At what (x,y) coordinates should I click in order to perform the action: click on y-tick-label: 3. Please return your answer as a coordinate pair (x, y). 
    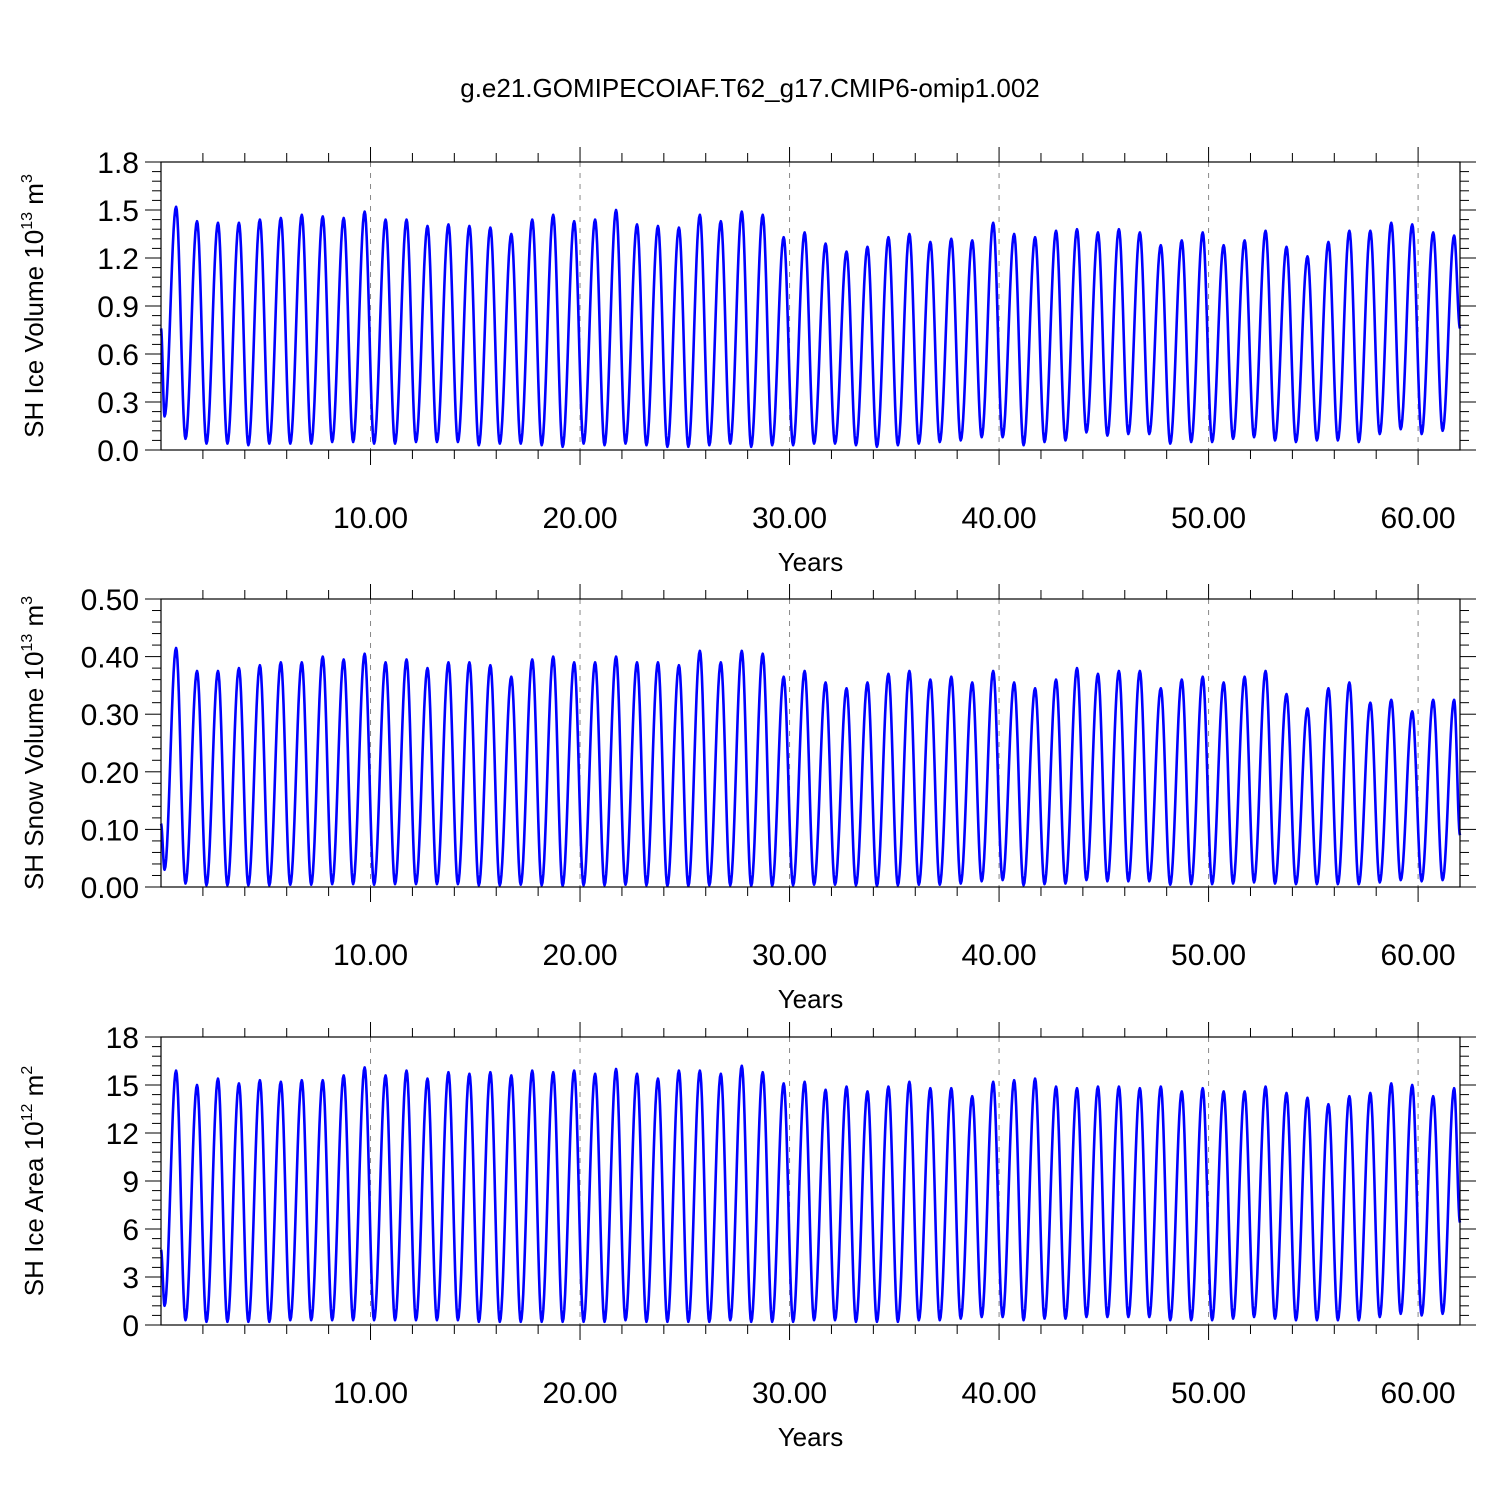
    Looking at the image, I should click on (130, 1278).